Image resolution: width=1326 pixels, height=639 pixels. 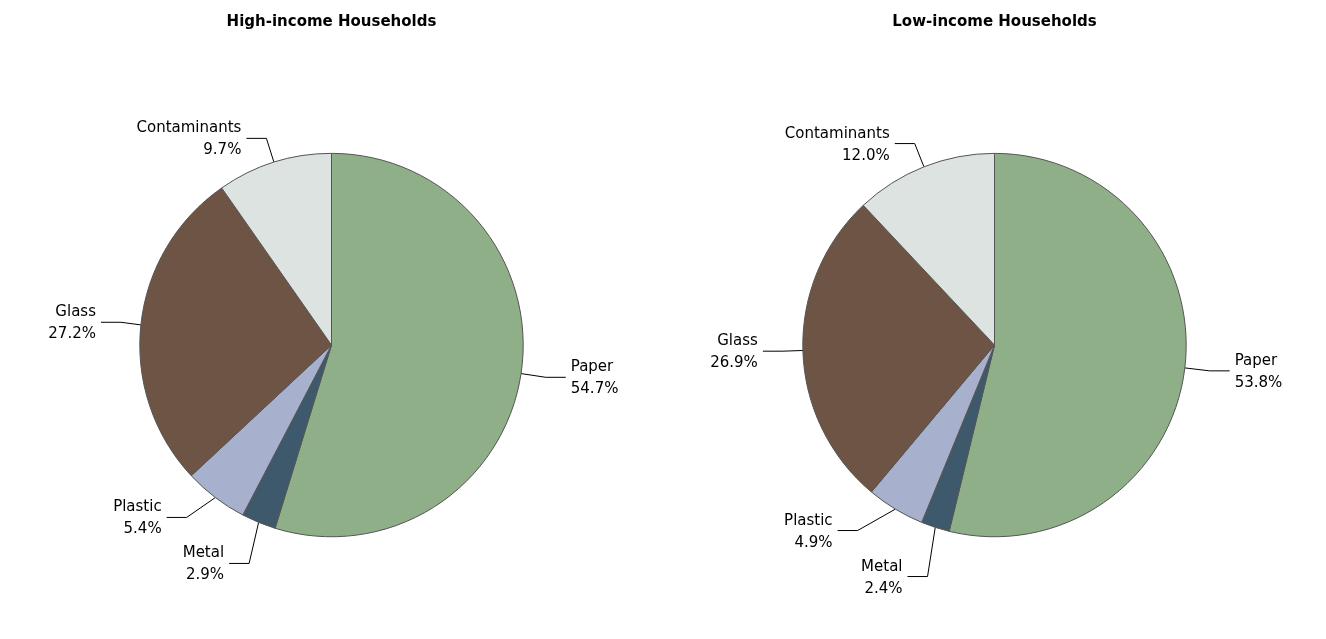 What do you see at coordinates (72, 333) in the screenshot?
I see `data-label: 27.2%` at bounding box center [72, 333].